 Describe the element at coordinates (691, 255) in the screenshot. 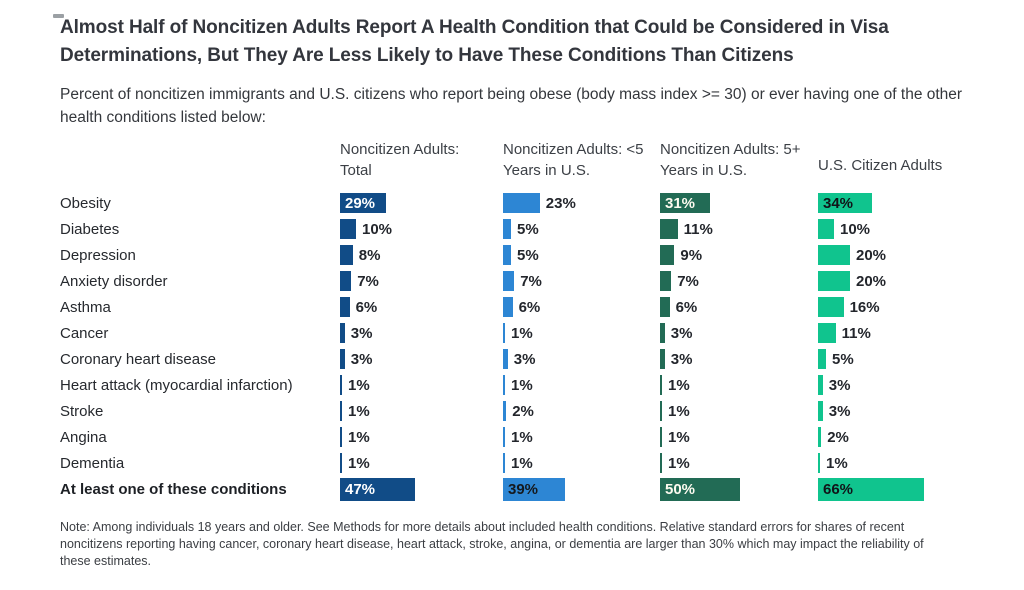

I see `value-label: 9%` at that location.